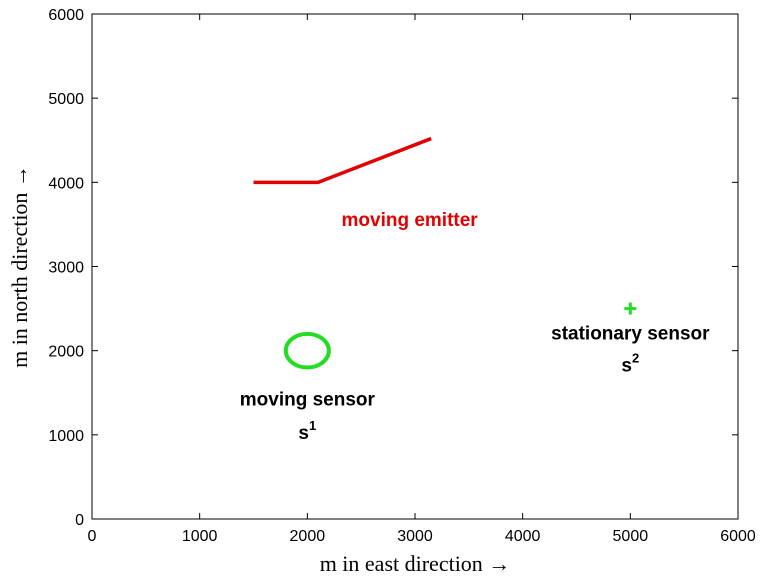 The height and width of the screenshot is (578, 760). I want to click on stationary-sensor-marker, so click(630, 308).